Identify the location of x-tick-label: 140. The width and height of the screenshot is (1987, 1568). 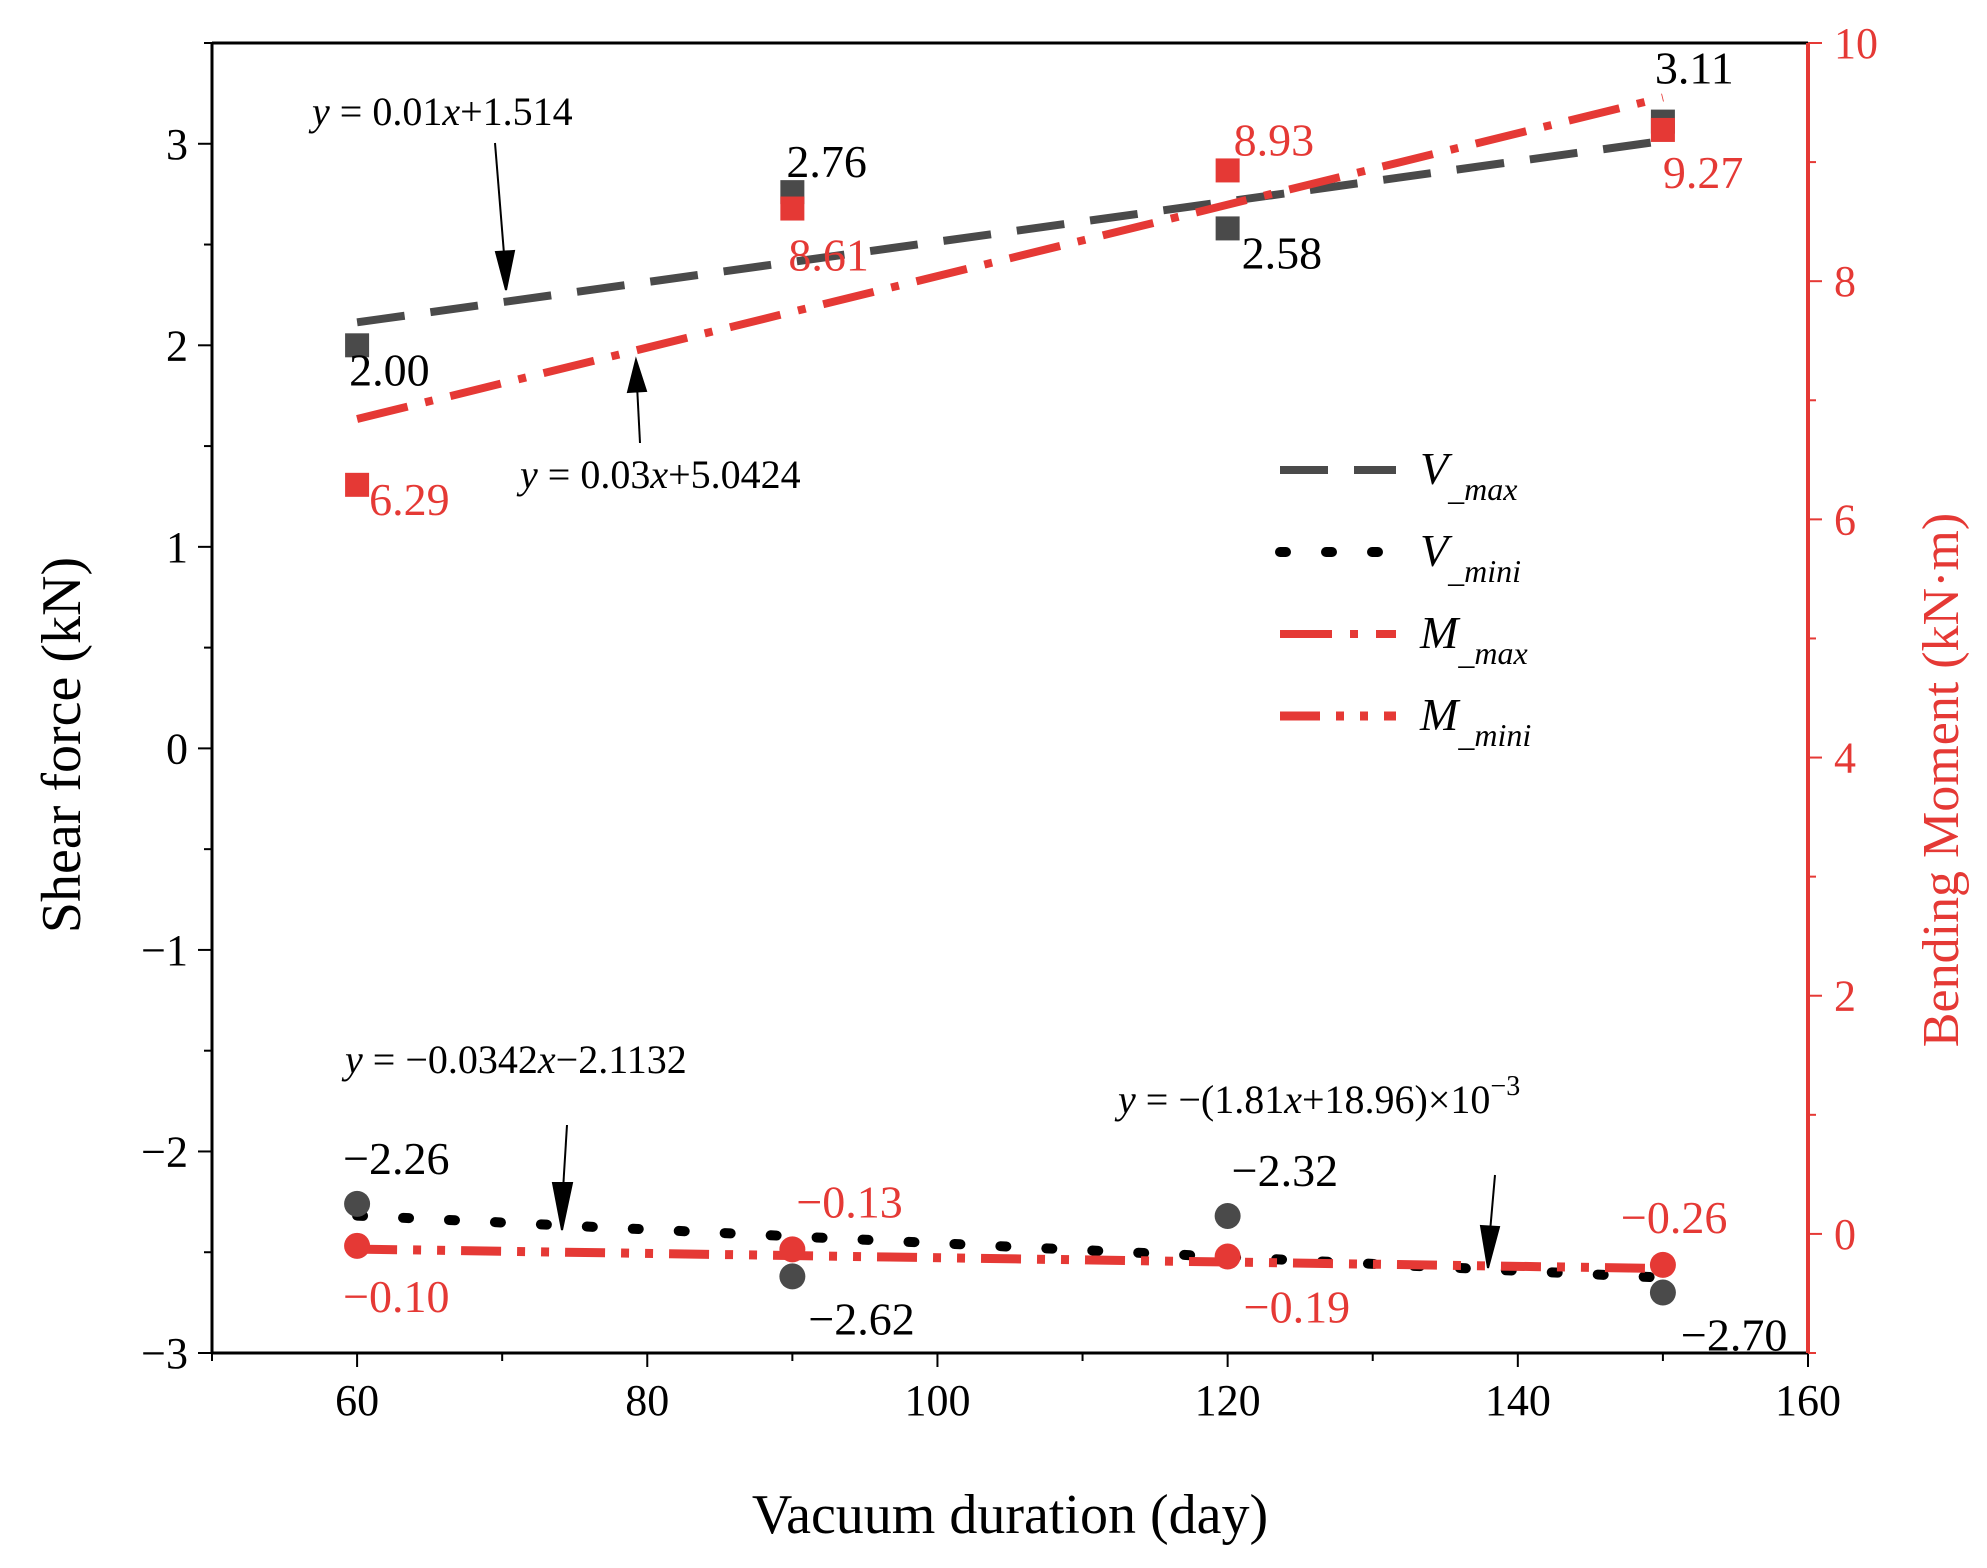
(1518, 1400).